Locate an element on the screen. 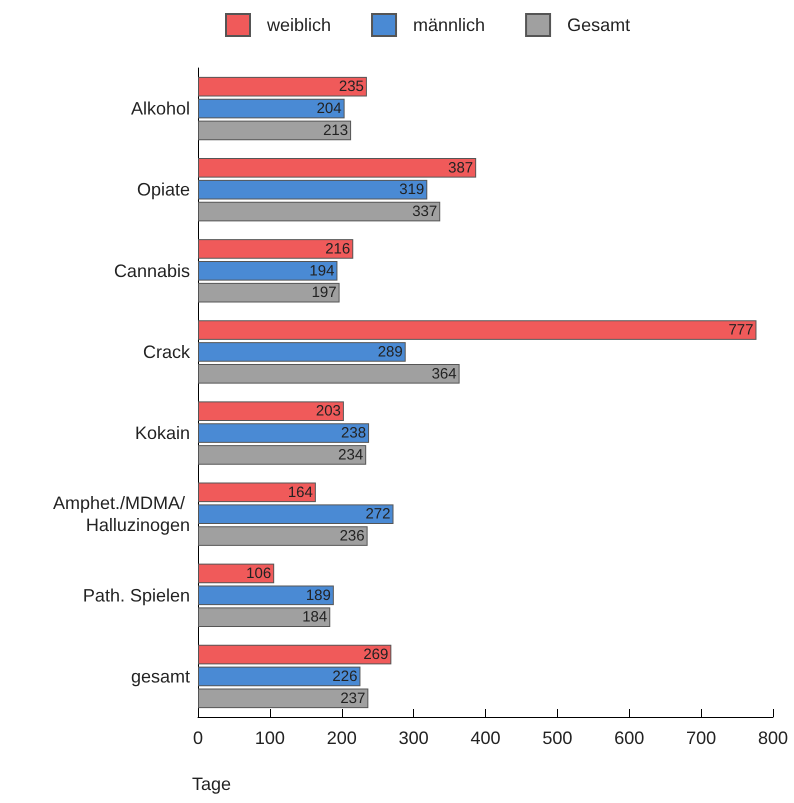  x-tick-label: 300 is located at coordinates (413, 738).